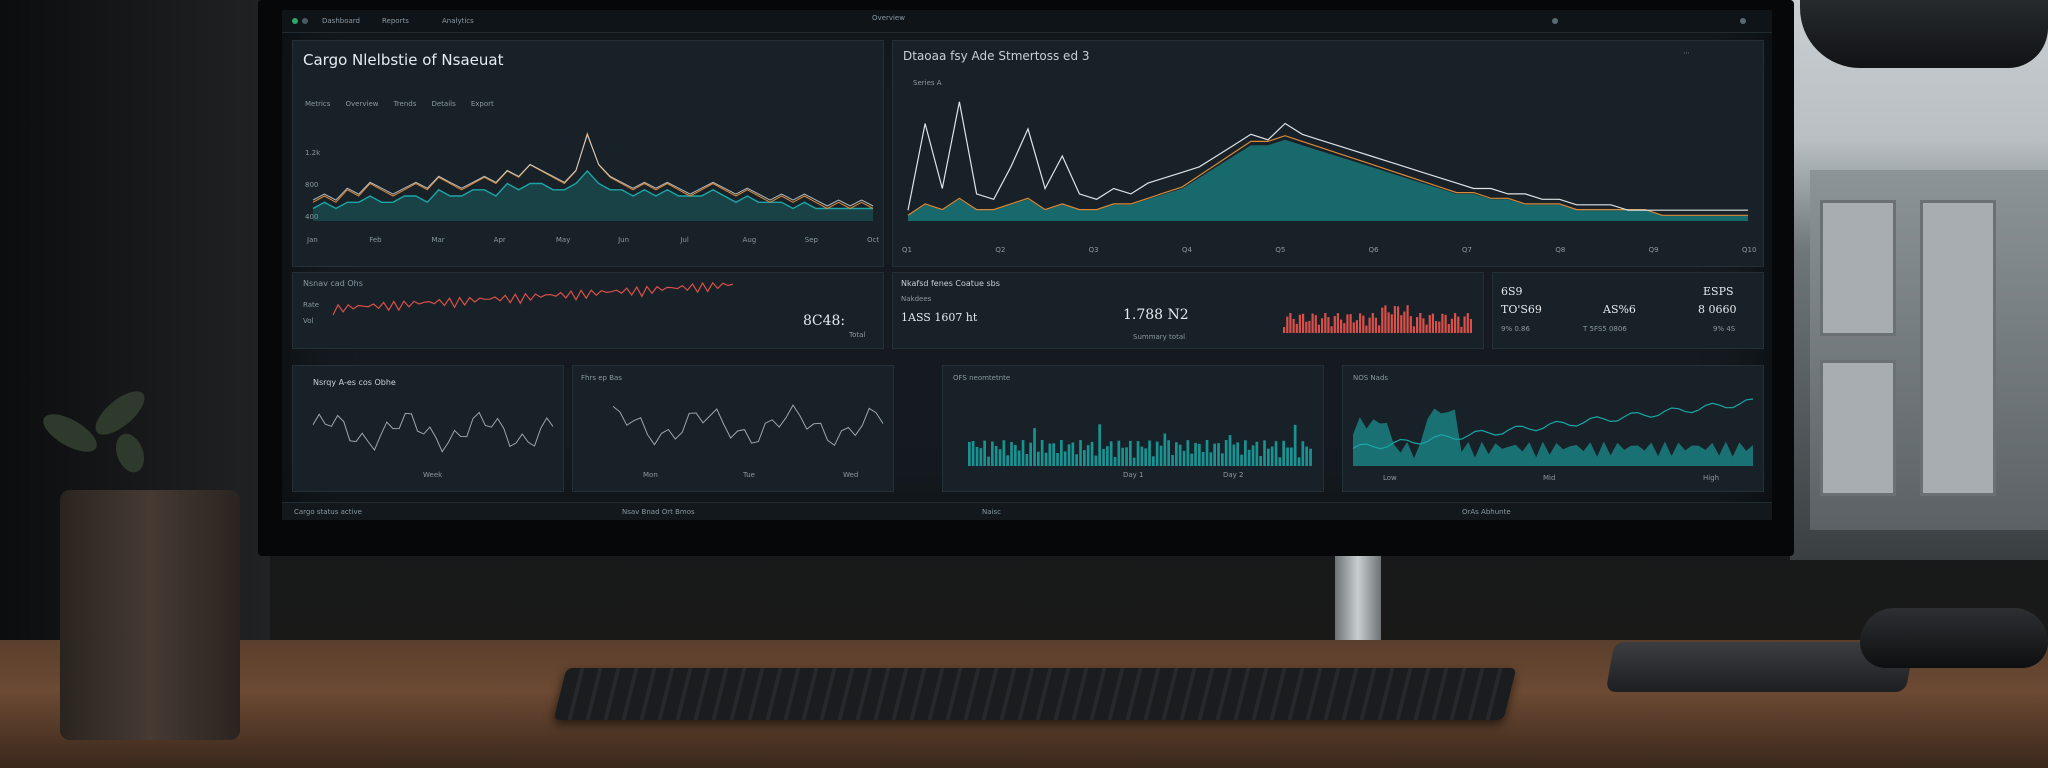  I want to click on tab-2: Trends, so click(405, 104).